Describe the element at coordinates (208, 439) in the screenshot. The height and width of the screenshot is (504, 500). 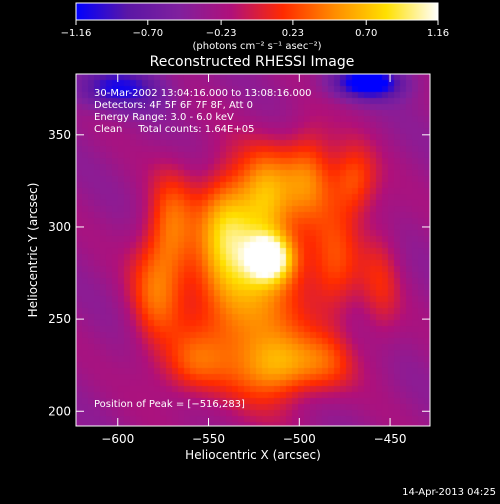
I see `x-tick-label-1: −550` at that location.